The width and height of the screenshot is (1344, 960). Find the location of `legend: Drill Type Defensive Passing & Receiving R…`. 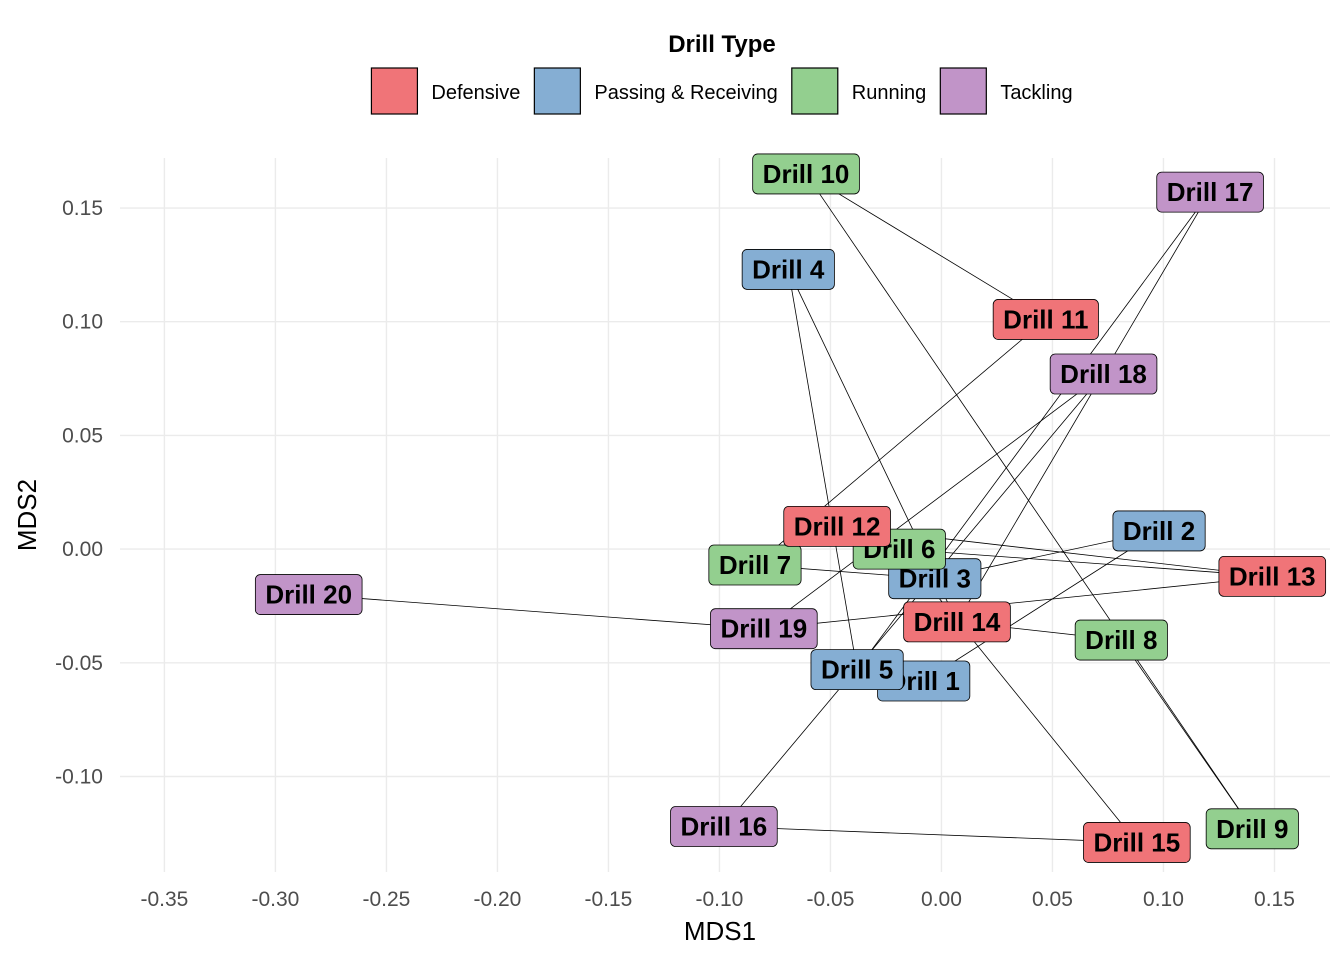

legend: Drill Type Defensive Passing & Receiving R… is located at coordinates (721, 73).